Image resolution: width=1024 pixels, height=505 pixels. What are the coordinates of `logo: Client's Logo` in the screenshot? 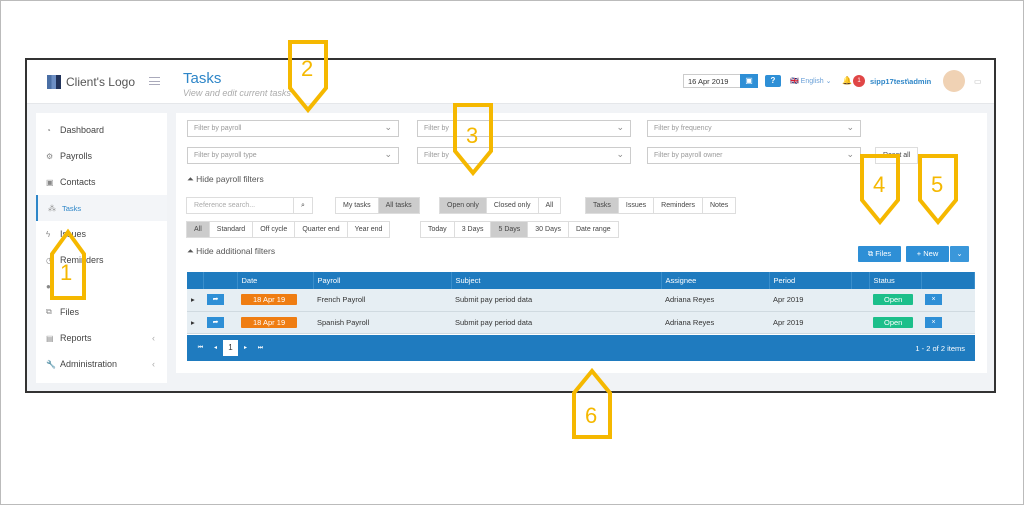 It's located at (91, 82).